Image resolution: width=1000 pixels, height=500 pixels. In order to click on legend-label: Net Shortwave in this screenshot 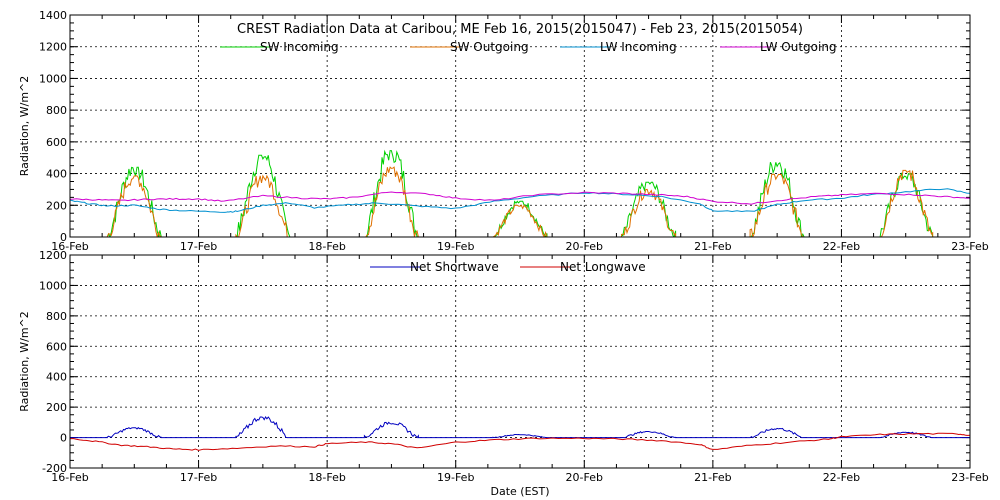, I will do `click(454, 267)`.